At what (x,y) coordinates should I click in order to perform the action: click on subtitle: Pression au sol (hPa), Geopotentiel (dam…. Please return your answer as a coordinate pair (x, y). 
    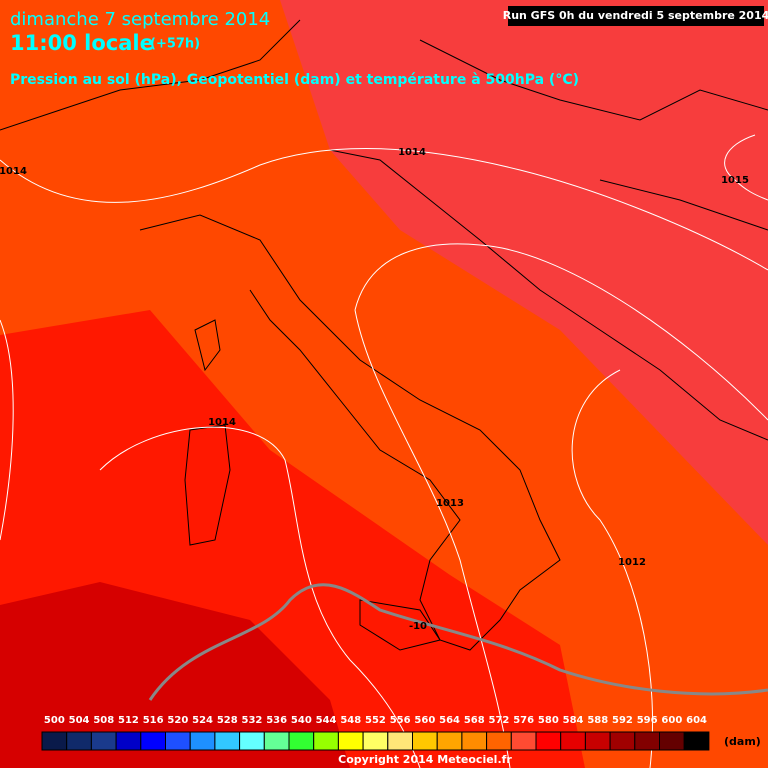
    Looking at the image, I should click on (294, 80).